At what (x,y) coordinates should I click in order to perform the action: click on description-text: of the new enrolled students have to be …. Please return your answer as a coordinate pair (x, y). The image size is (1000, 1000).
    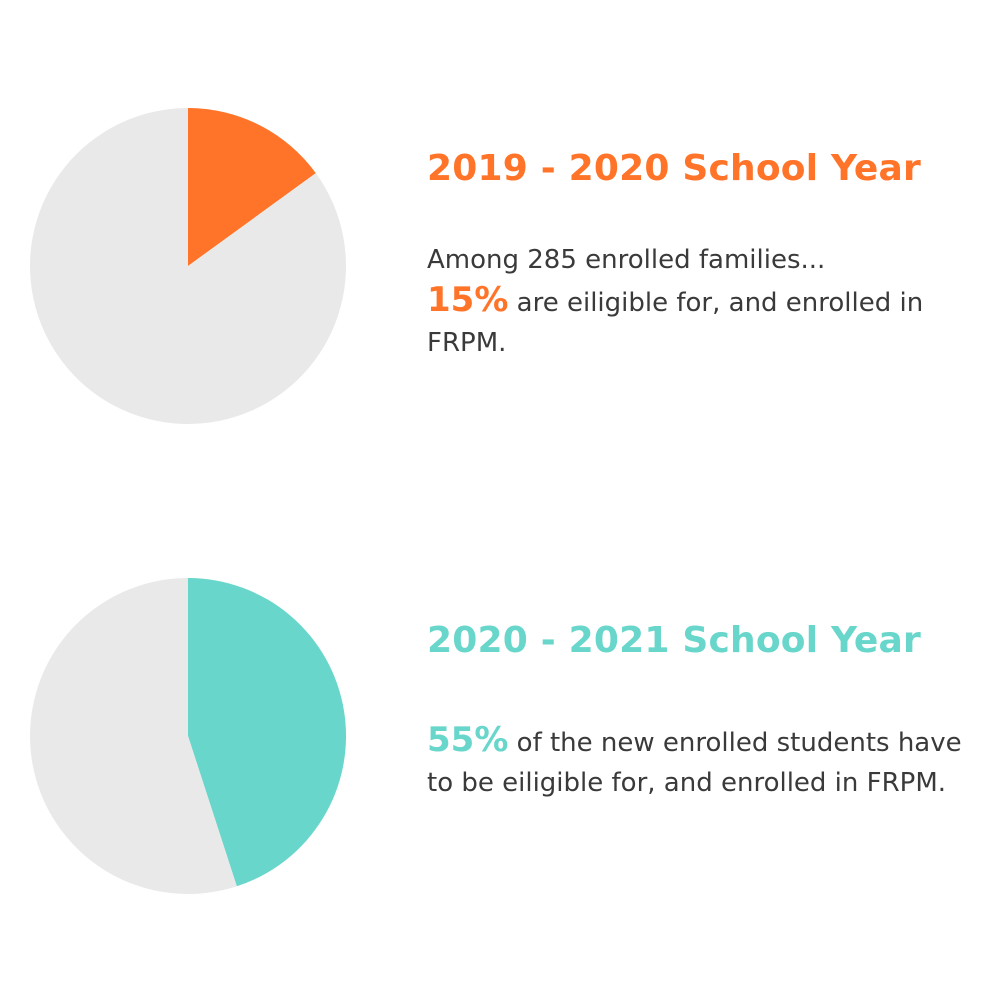
    Looking at the image, I should click on (694, 763).